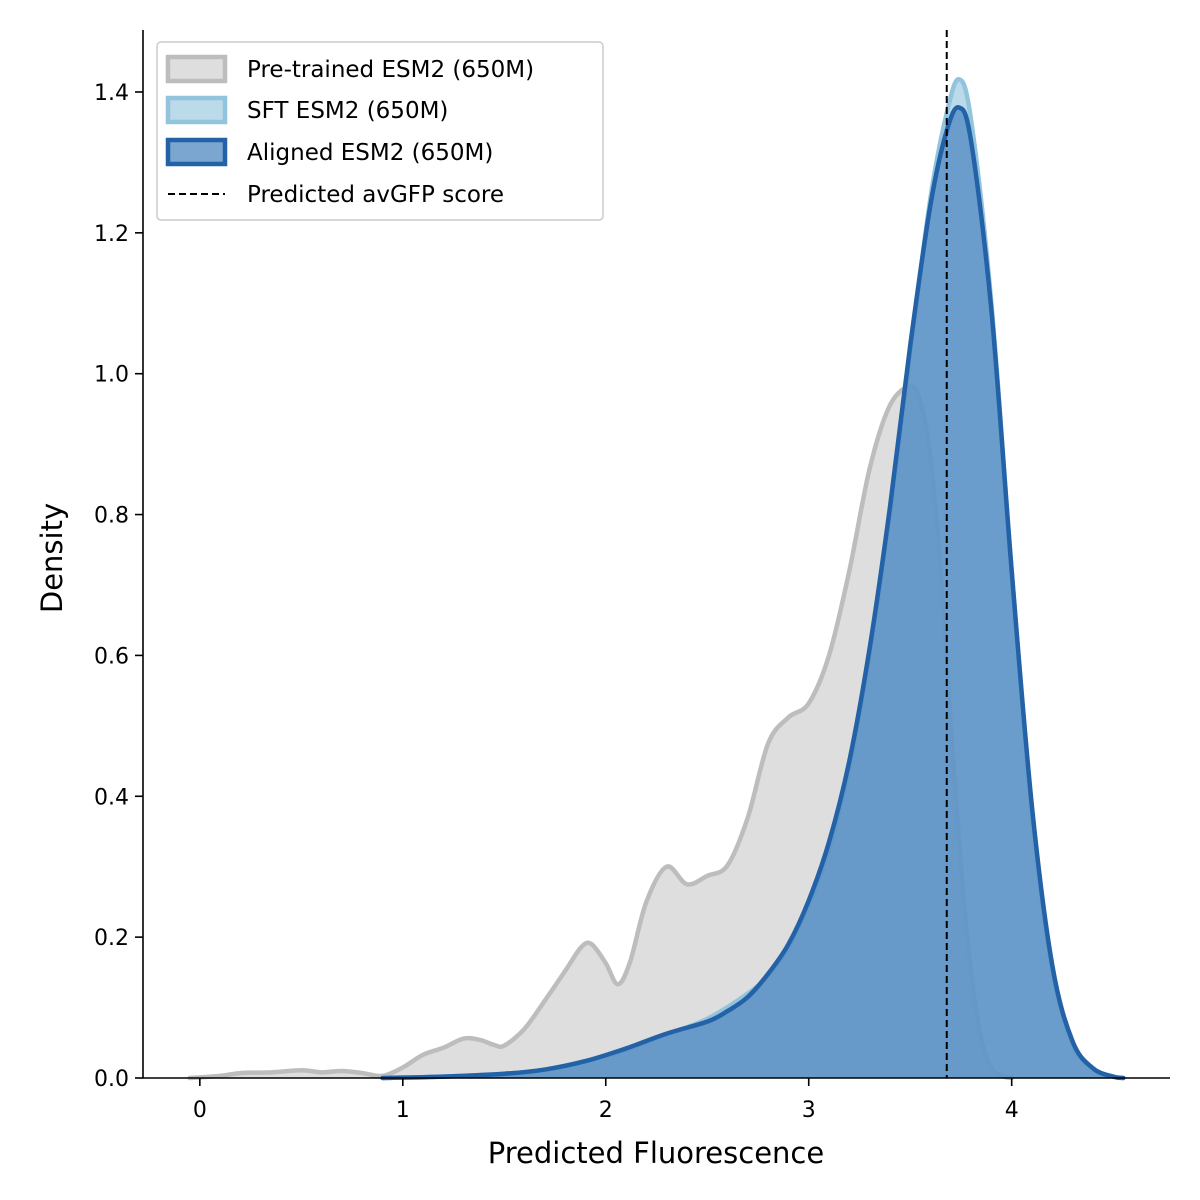 Image resolution: width=1200 pixels, height=1200 pixels. What do you see at coordinates (809, 1110) in the screenshot?
I see `x-tick-label: 3` at bounding box center [809, 1110].